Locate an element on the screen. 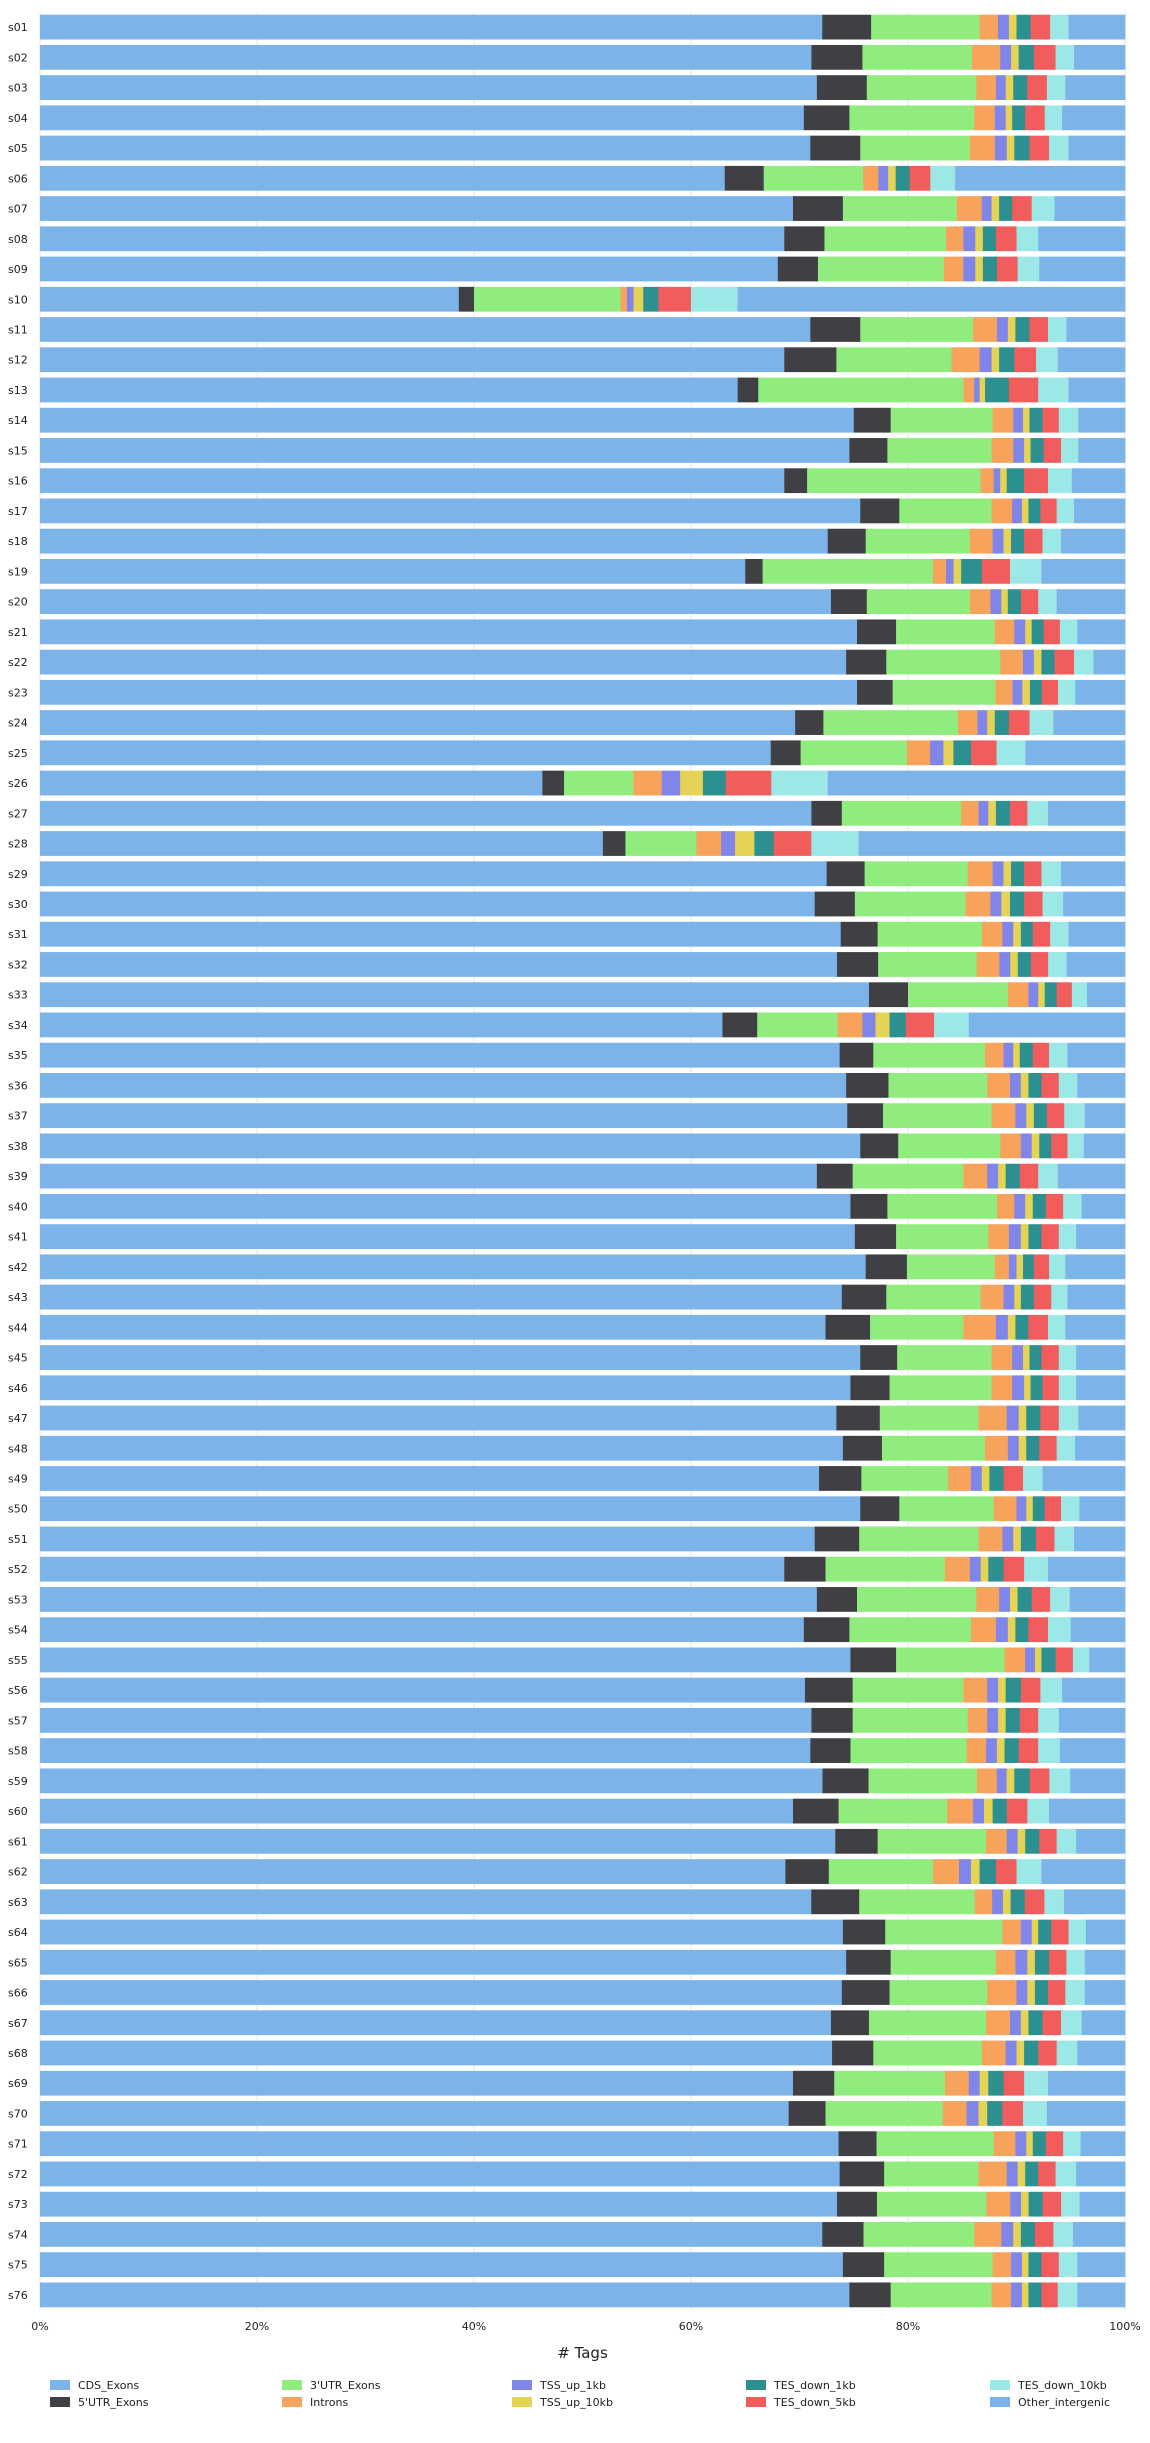 This screenshot has width=1150, height=2443. category-label: s39 is located at coordinates (18, 1176).